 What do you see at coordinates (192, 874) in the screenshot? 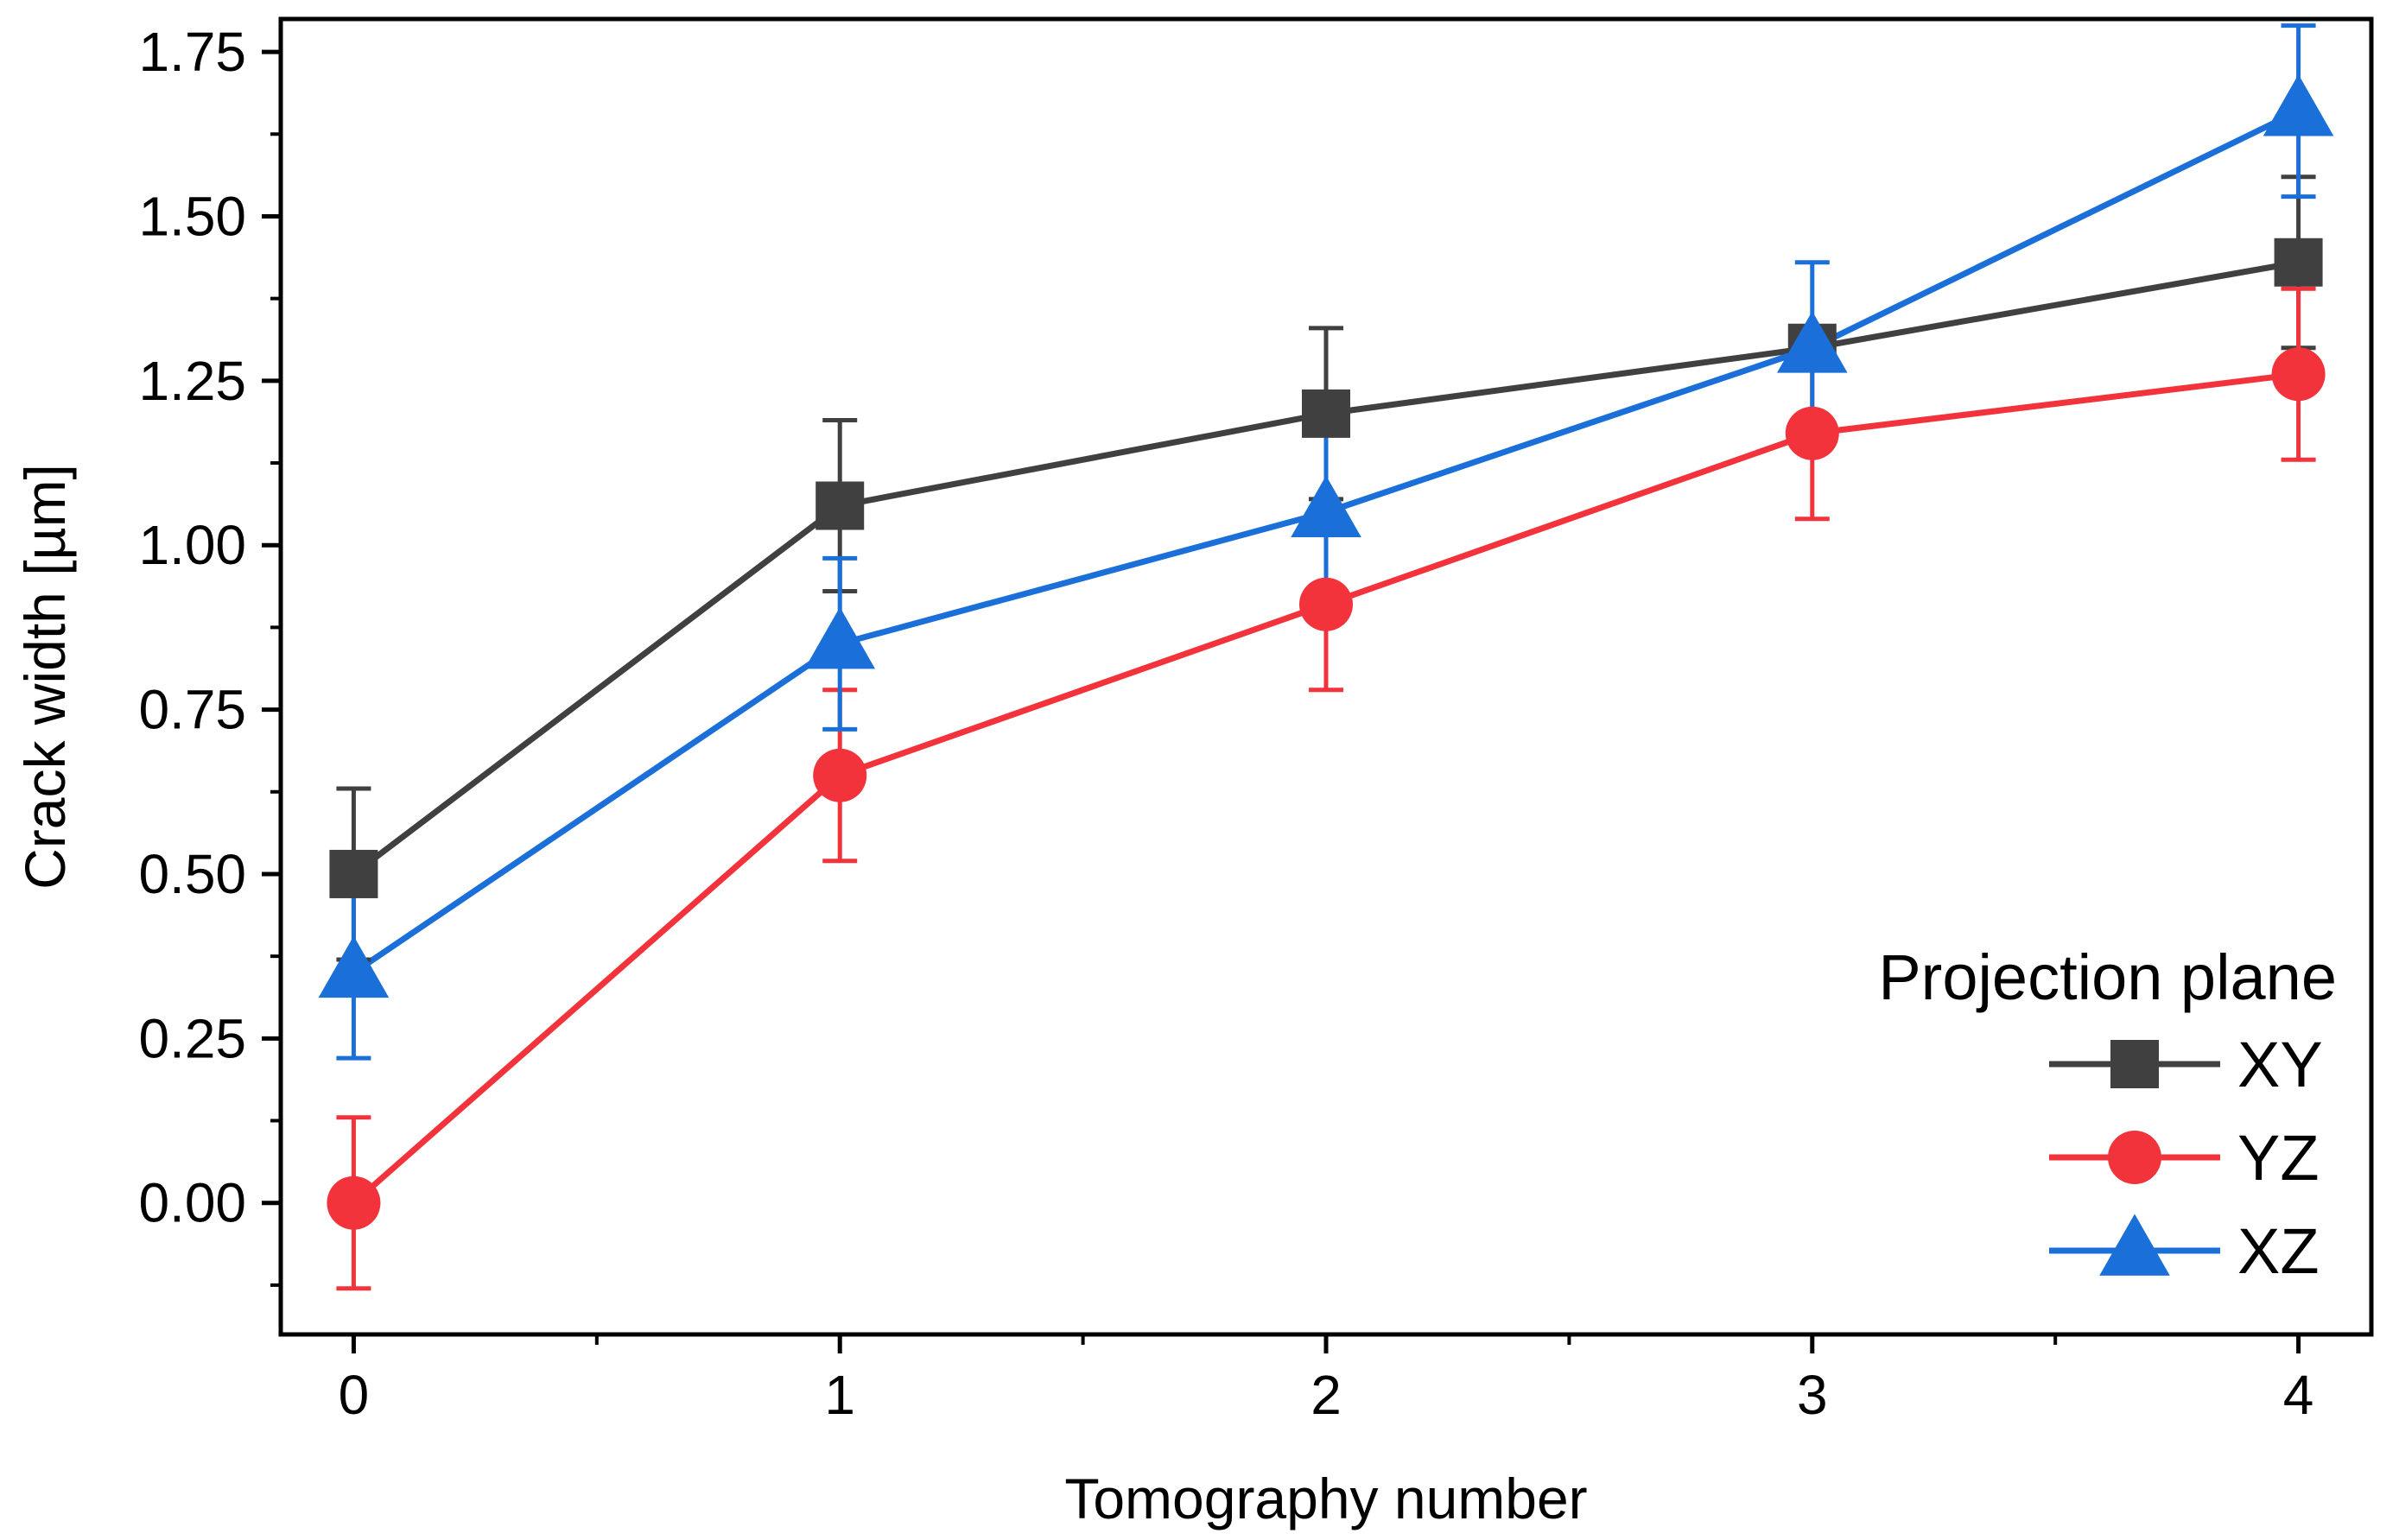
I see `y-tick-label: 0.50` at bounding box center [192, 874].